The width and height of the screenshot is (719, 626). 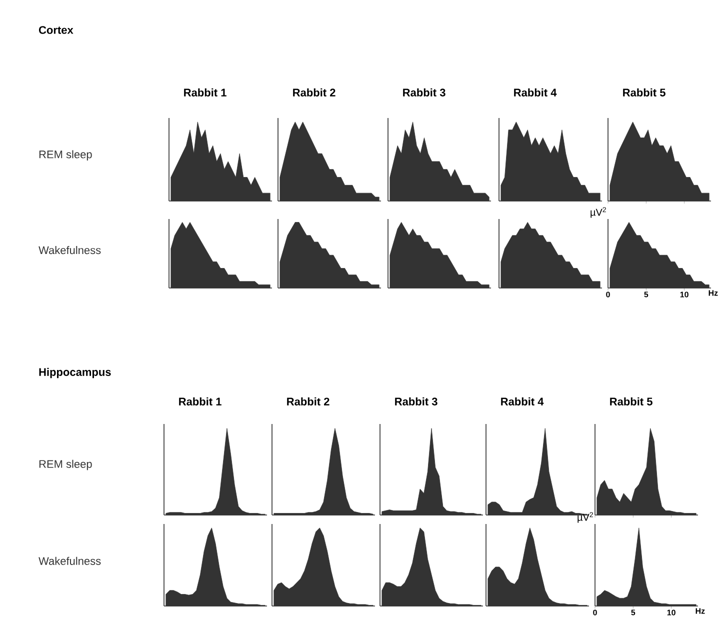 What do you see at coordinates (56, 30) in the screenshot?
I see `text: Cortex` at bounding box center [56, 30].